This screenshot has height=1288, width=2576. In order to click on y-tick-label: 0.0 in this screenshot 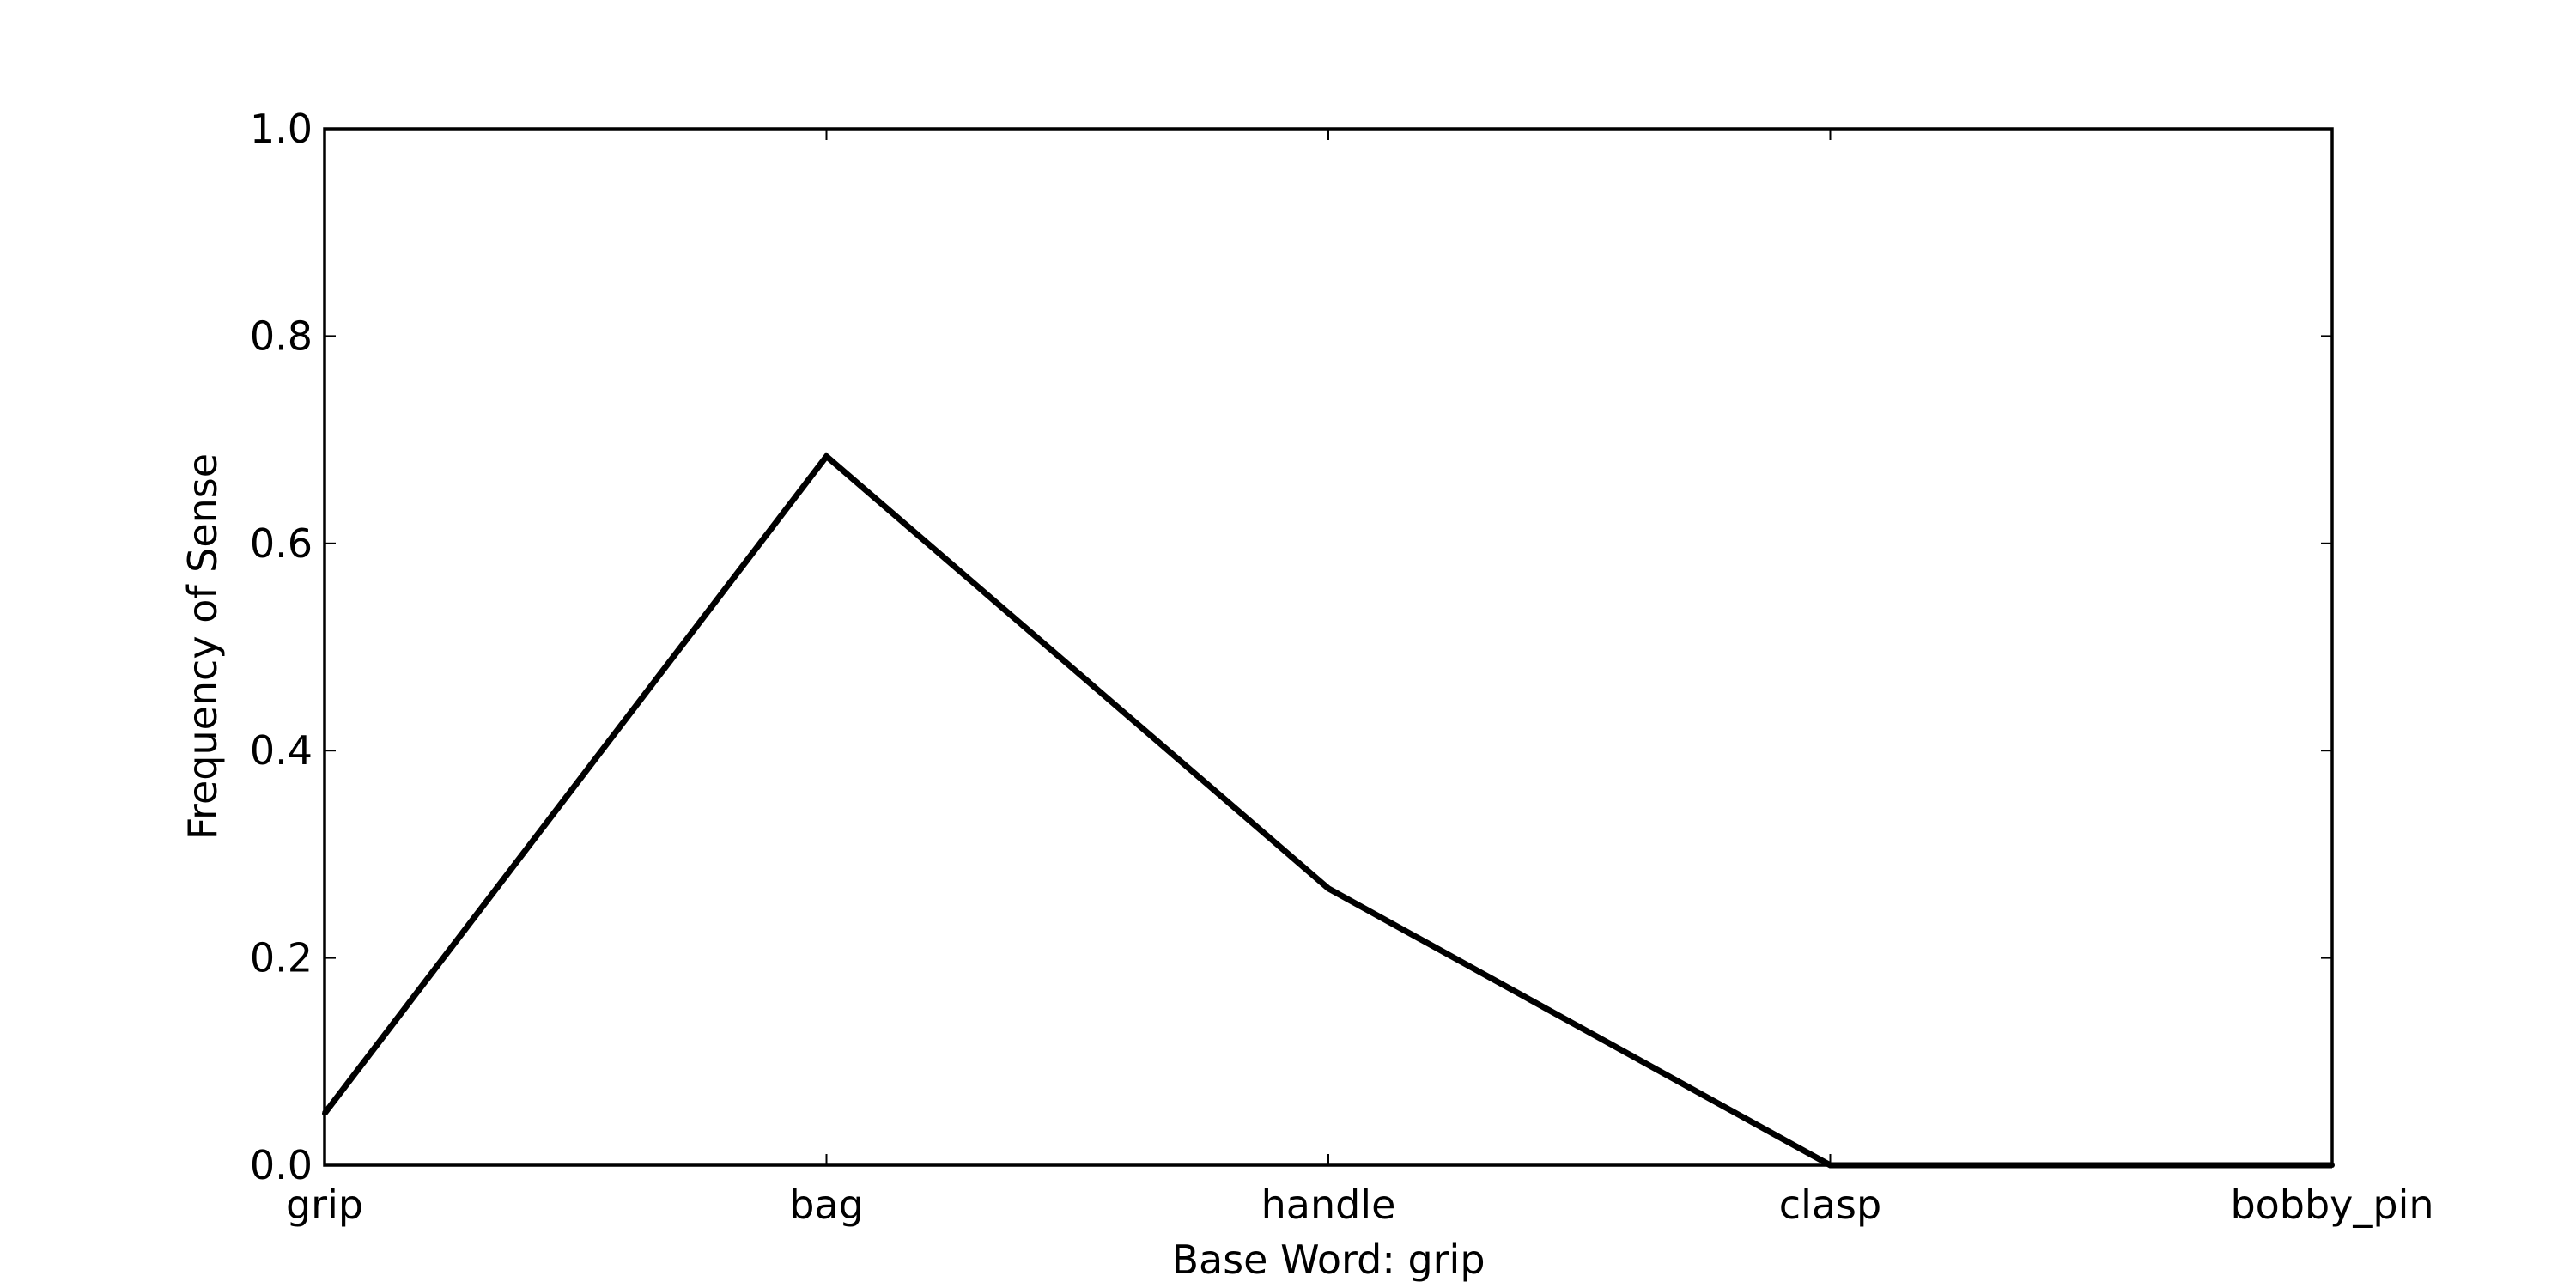, I will do `click(281, 1165)`.